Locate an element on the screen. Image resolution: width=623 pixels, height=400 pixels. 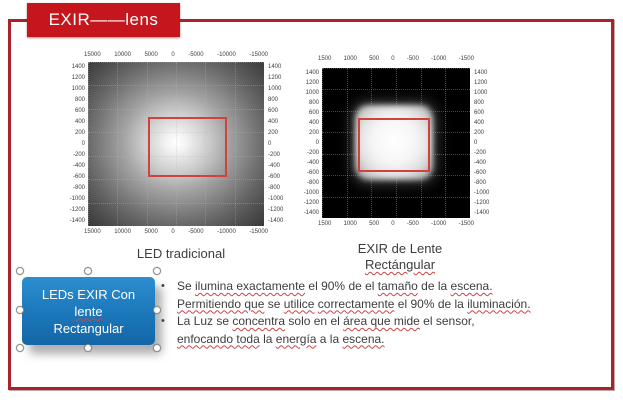
selection-handle-mid-right is located at coordinates (157, 310).